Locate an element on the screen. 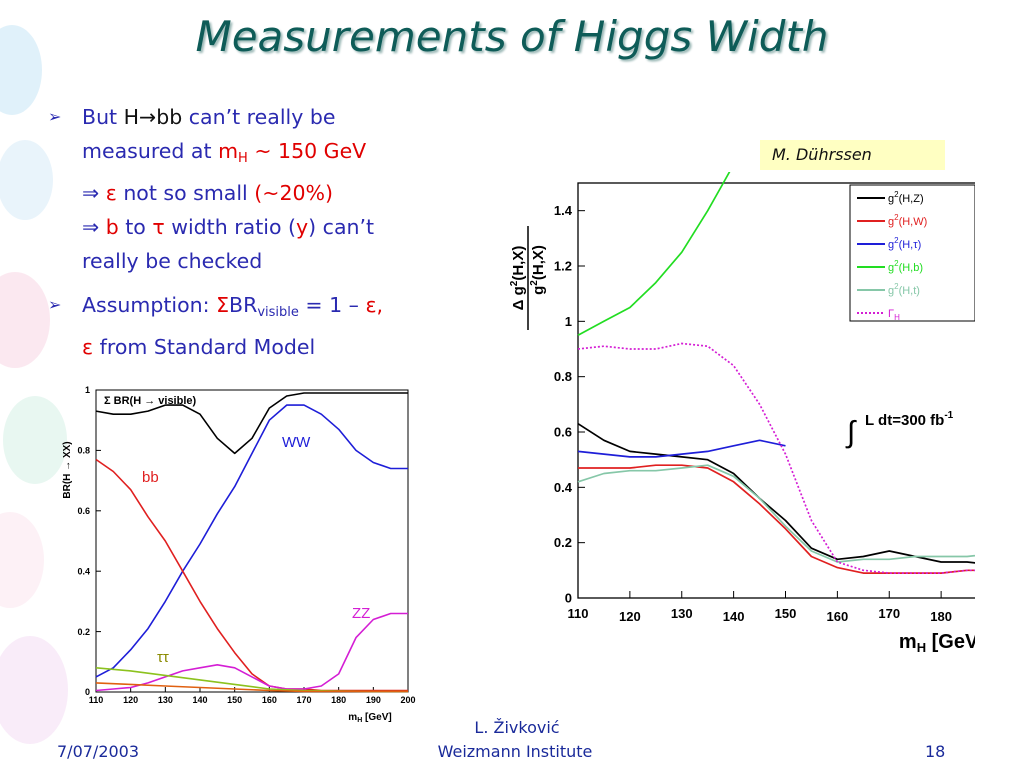  bullet-1-line-2: measured at mH ~ 150 GeV is located at coordinates (228, 155).